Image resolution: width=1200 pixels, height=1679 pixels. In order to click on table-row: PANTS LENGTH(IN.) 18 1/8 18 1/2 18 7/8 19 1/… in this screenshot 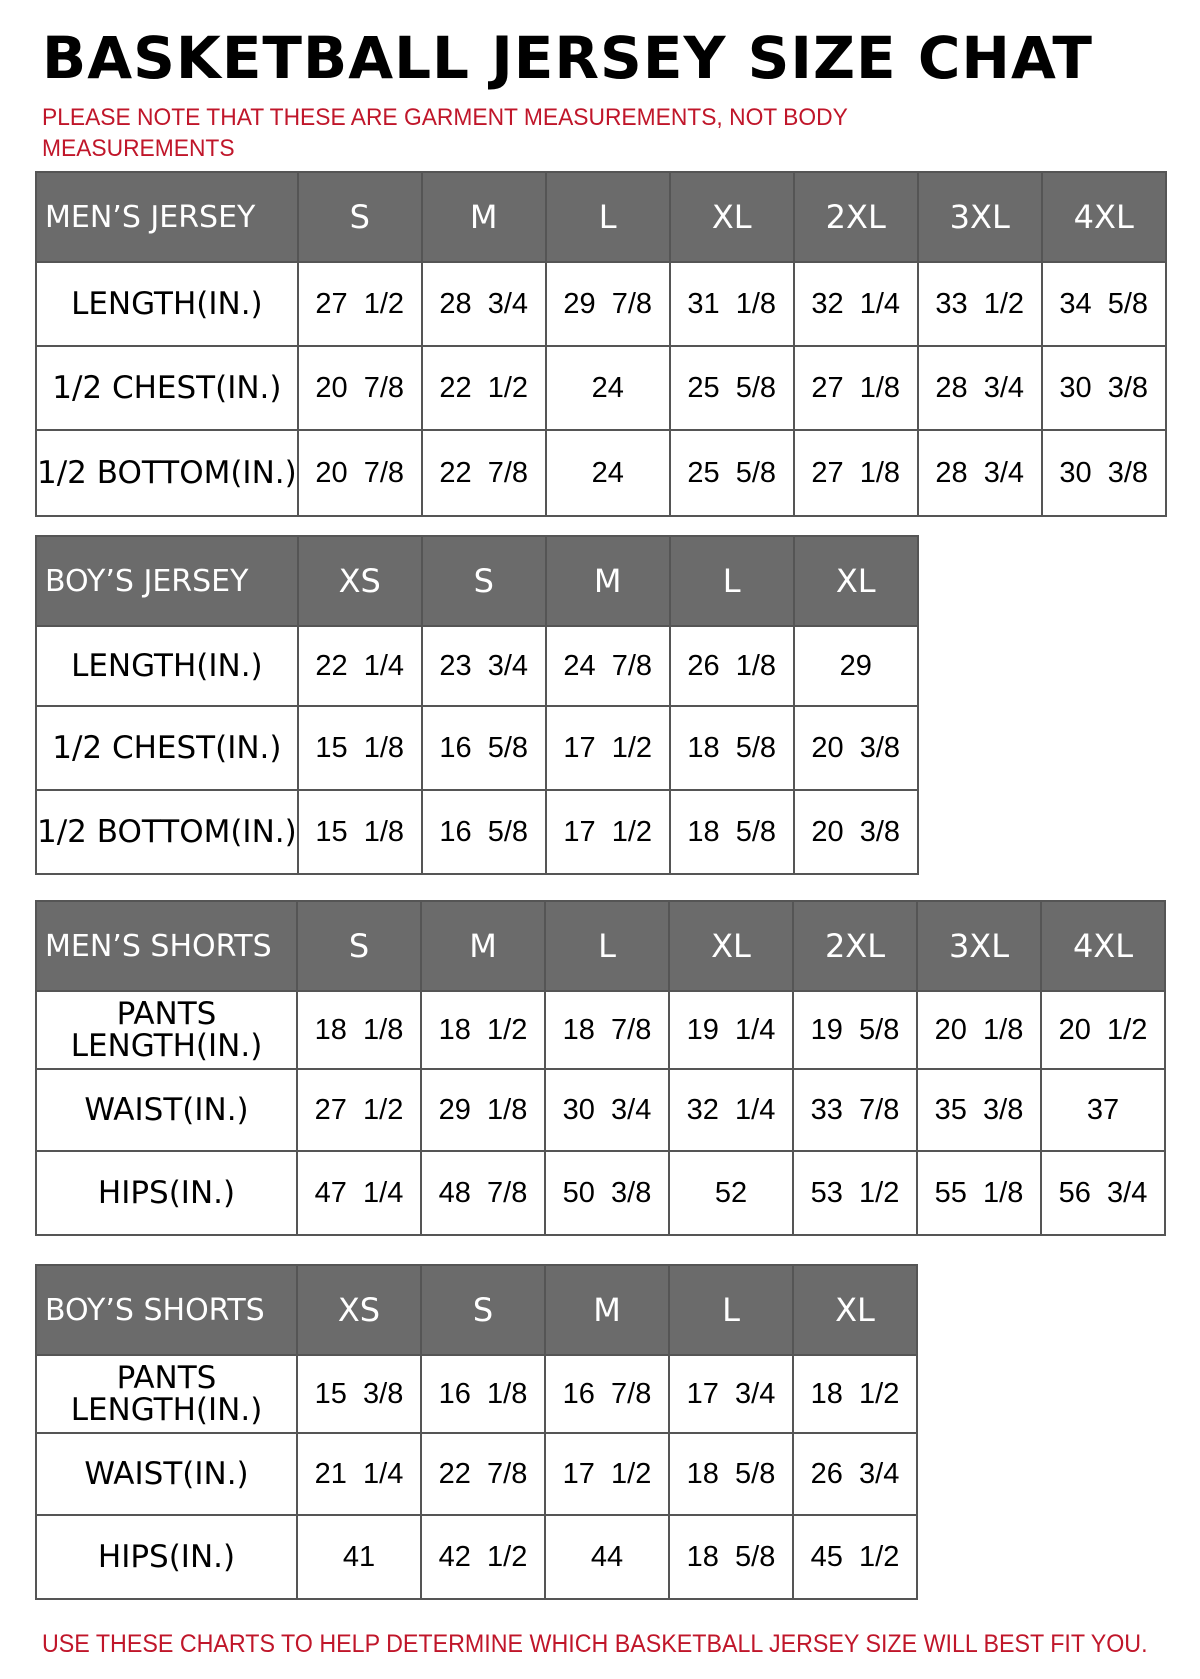, I will do `click(600, 1030)`.